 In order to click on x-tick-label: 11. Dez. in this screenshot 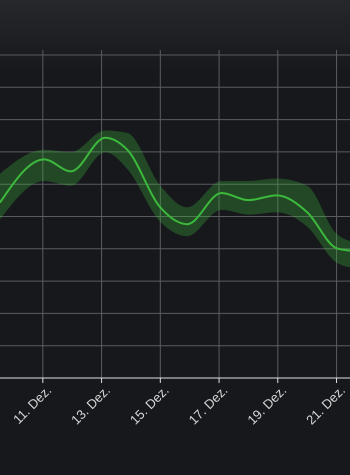, I will do `click(32, 404)`.